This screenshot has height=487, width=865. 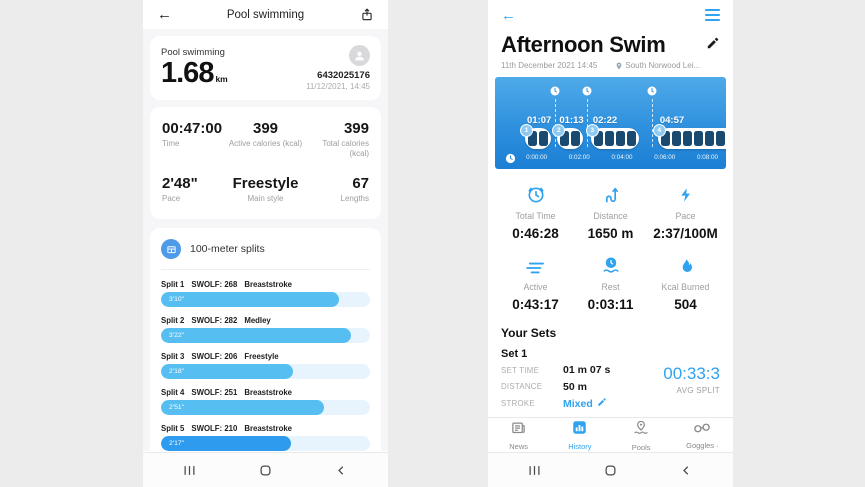 I want to click on set-number-badge: 1, so click(x=527, y=130).